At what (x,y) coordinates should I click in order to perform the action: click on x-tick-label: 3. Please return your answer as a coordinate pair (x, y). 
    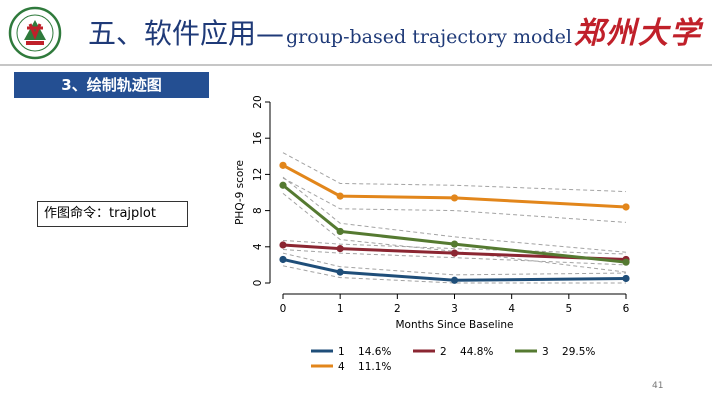
    Looking at the image, I should click on (454, 309).